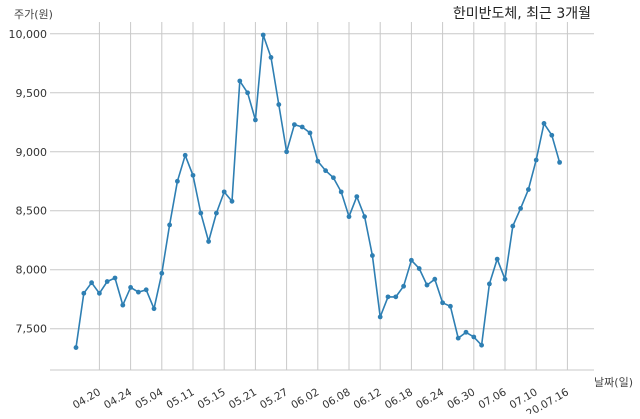  I want to click on x-tick-label: 05.21, so click(243, 398).